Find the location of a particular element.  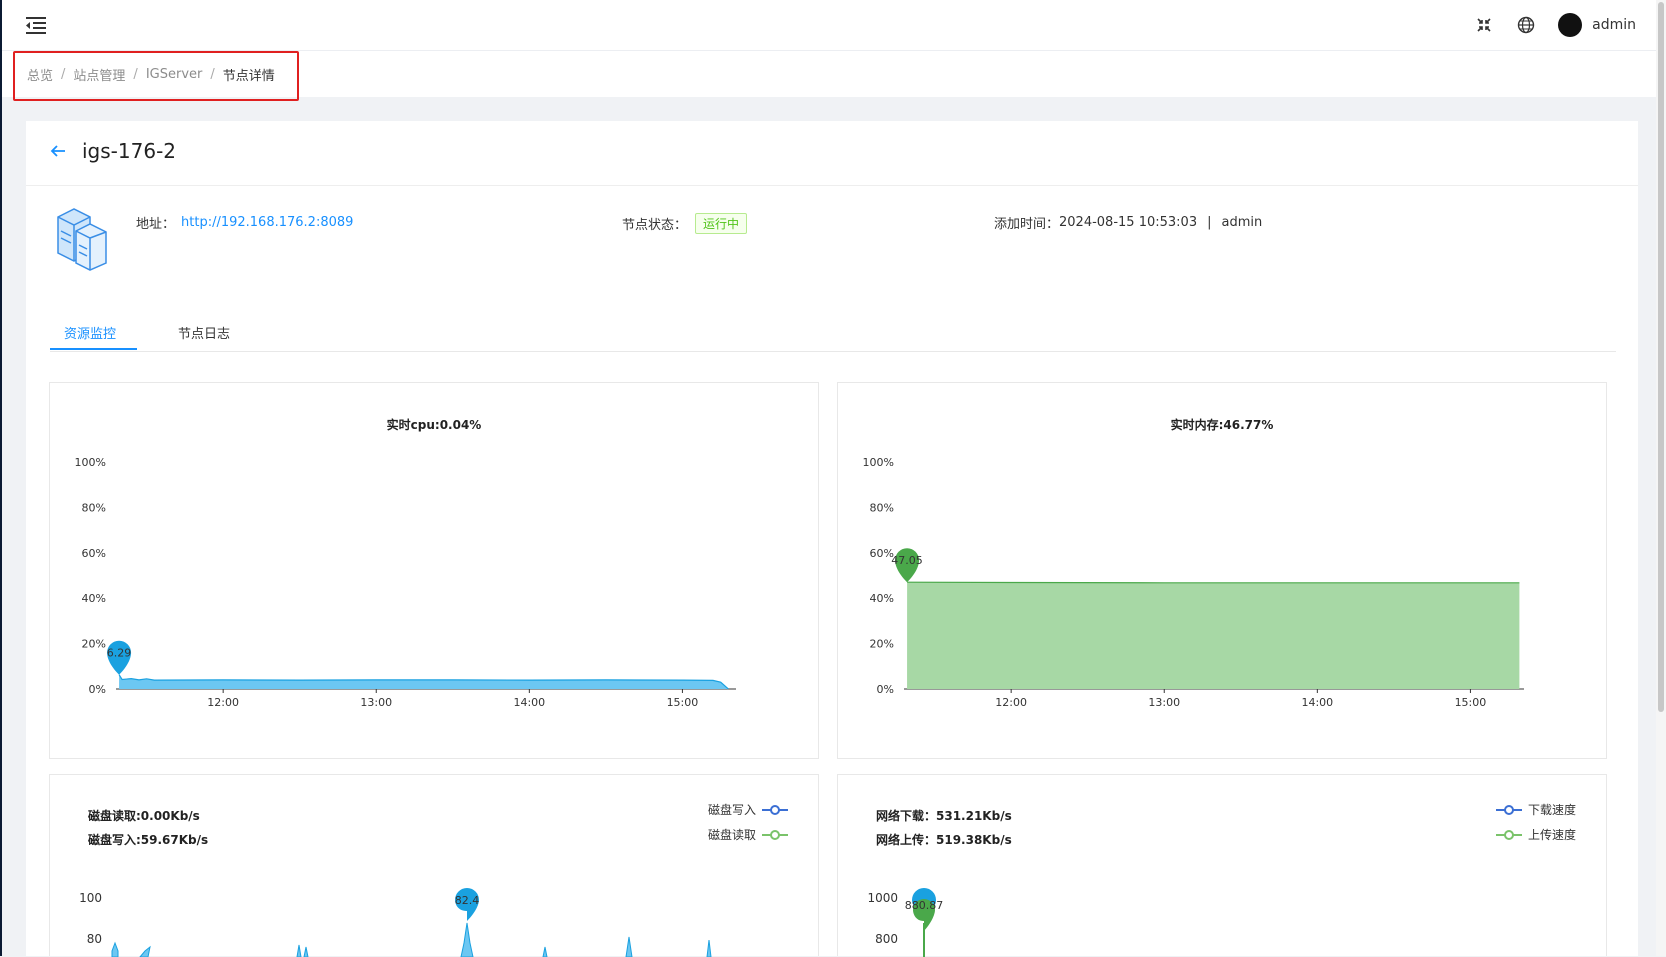

scrollbar-thumb is located at coordinates (1661, 357).